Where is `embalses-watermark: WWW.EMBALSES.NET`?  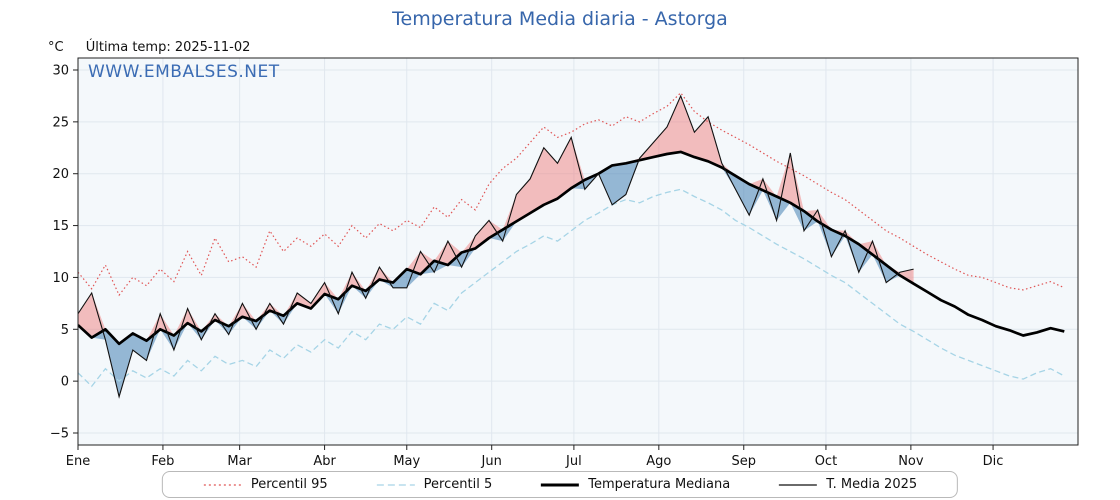 embalses-watermark: WWW.EMBALSES.NET is located at coordinates (184, 72).